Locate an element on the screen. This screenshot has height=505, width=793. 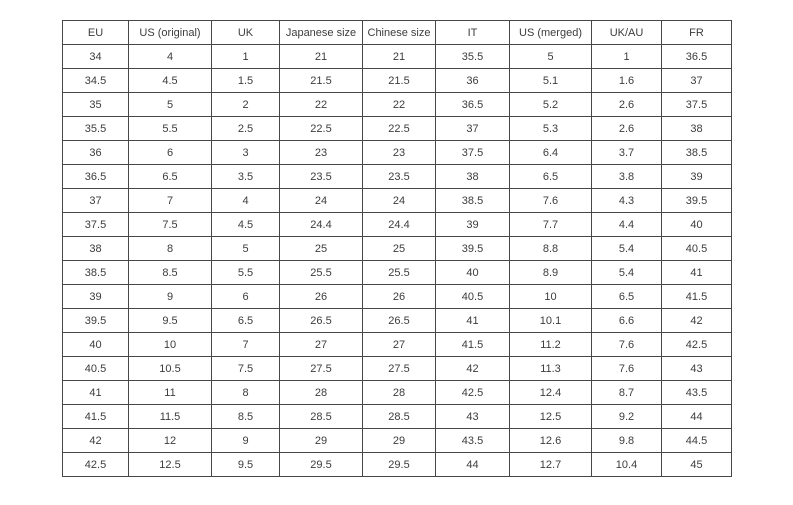
table-cell: 6.6 is located at coordinates (626, 320).